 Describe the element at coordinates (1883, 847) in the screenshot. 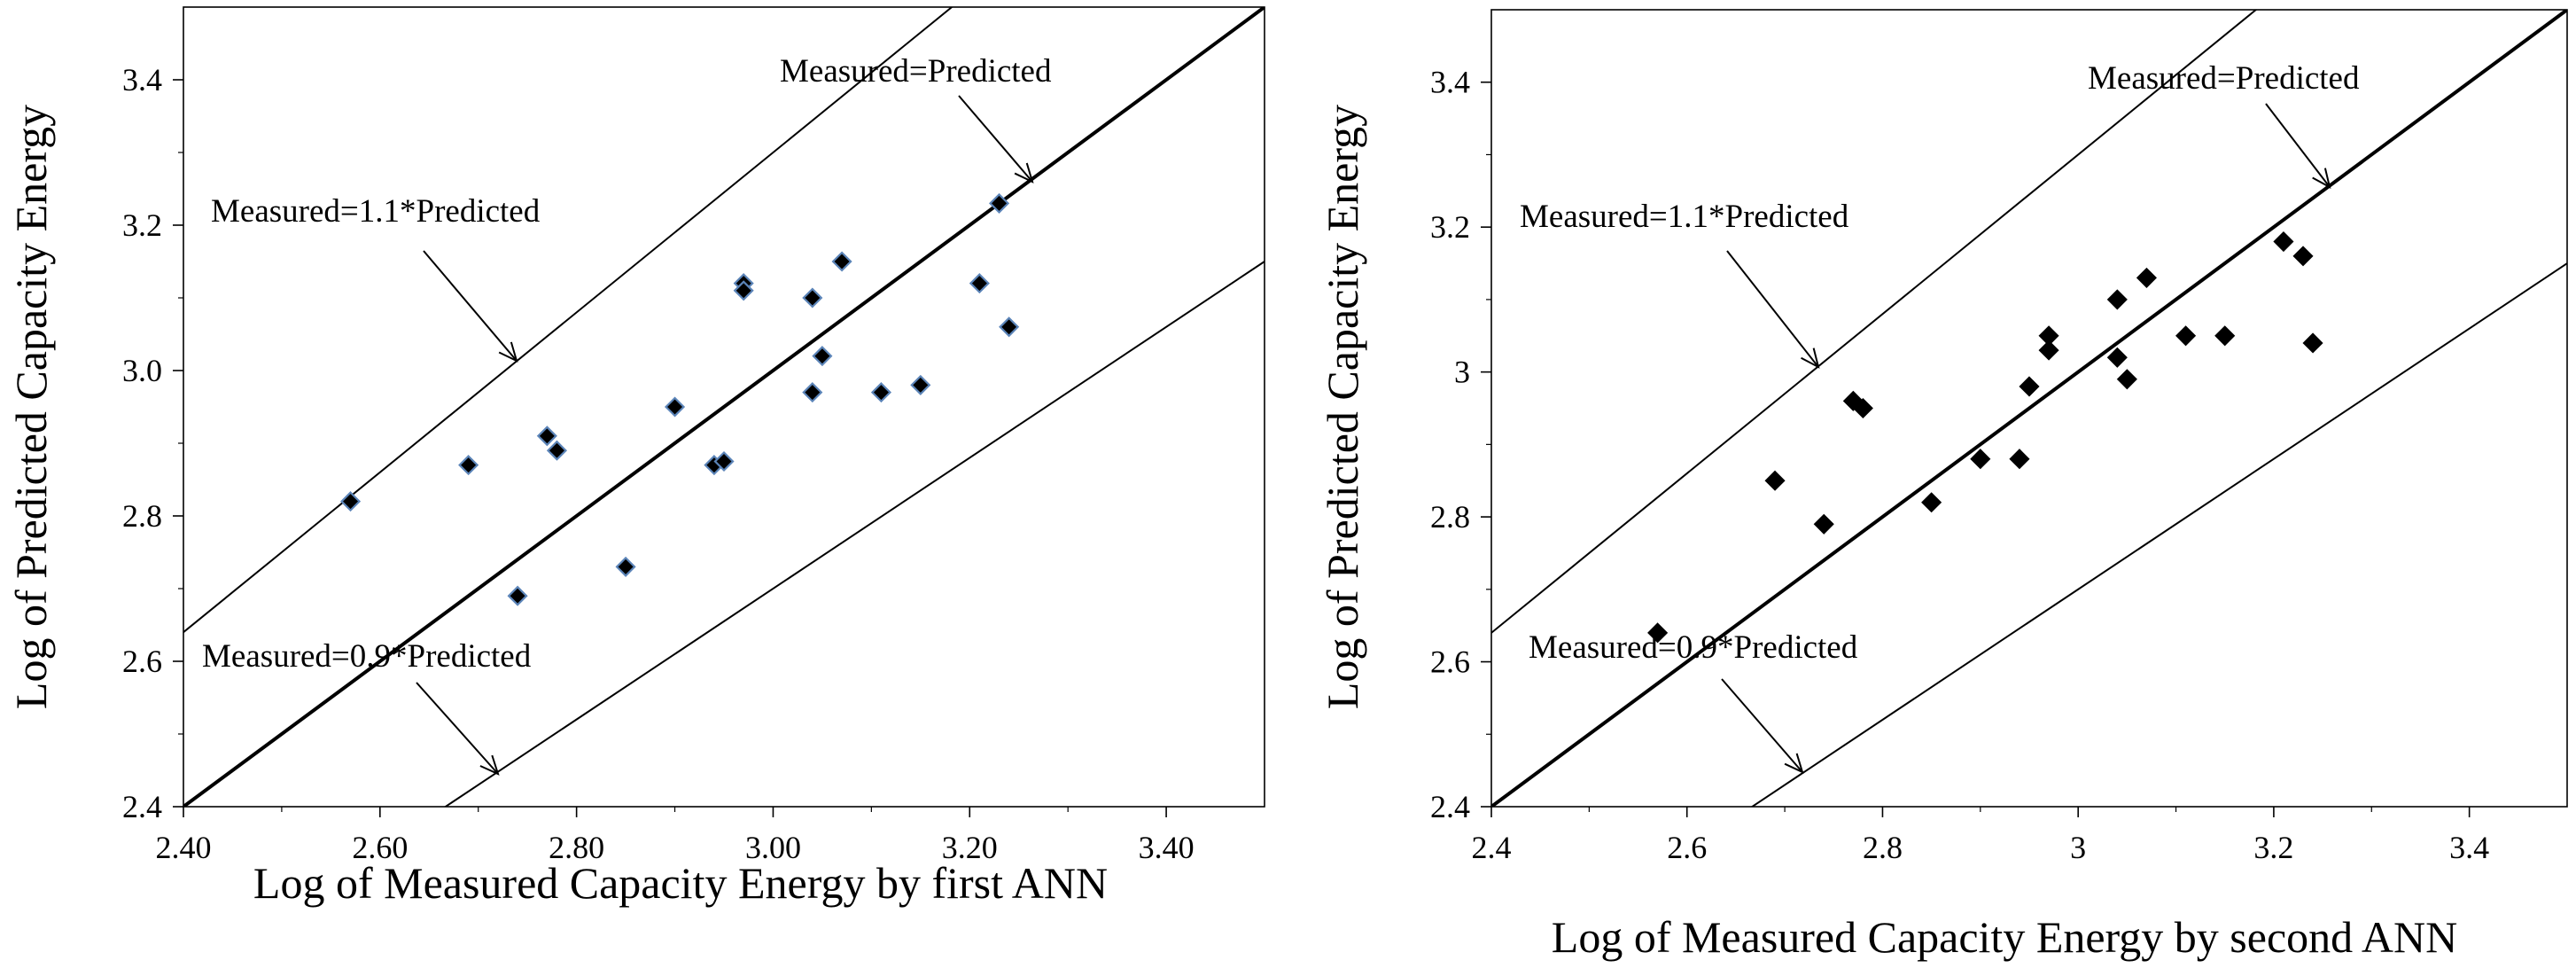

I see `x-tick-label: 2.8` at that location.